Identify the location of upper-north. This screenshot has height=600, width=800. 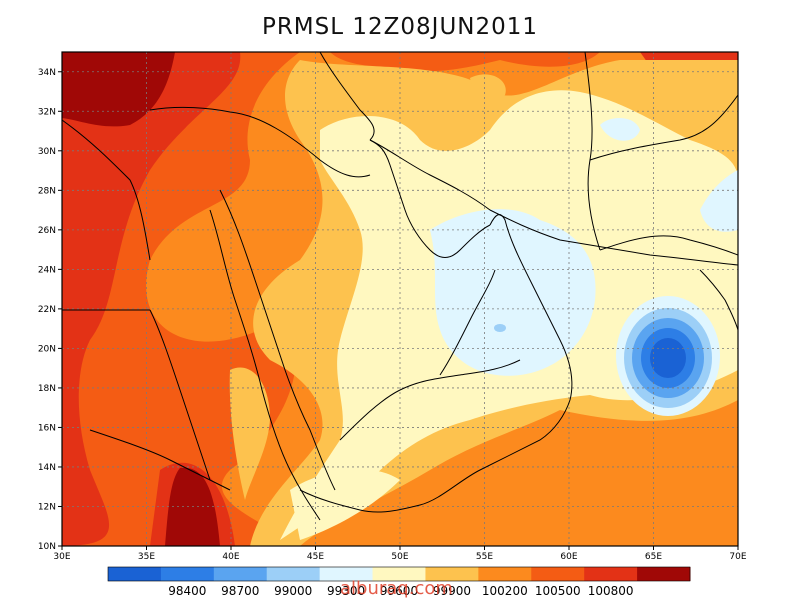
(465, 62).